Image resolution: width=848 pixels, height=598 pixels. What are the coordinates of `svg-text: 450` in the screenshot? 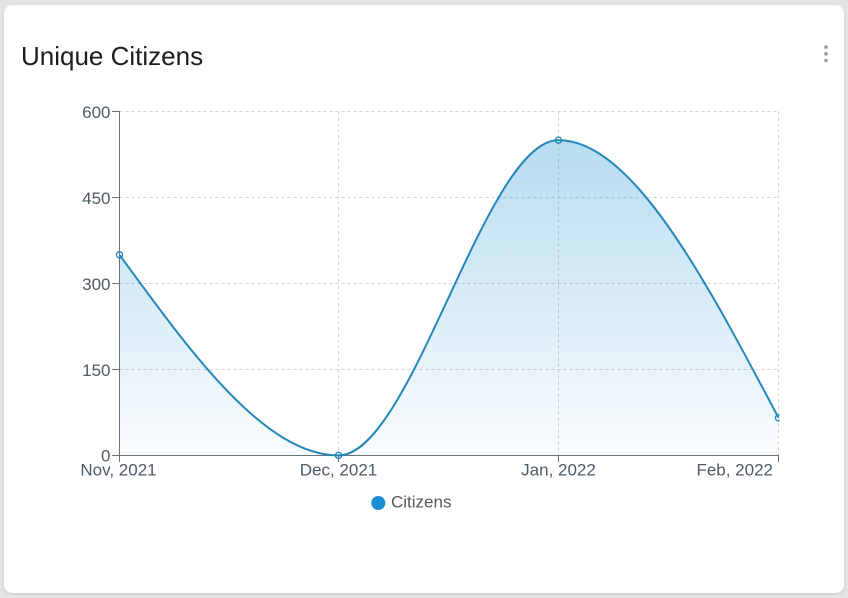 It's located at (96, 198).